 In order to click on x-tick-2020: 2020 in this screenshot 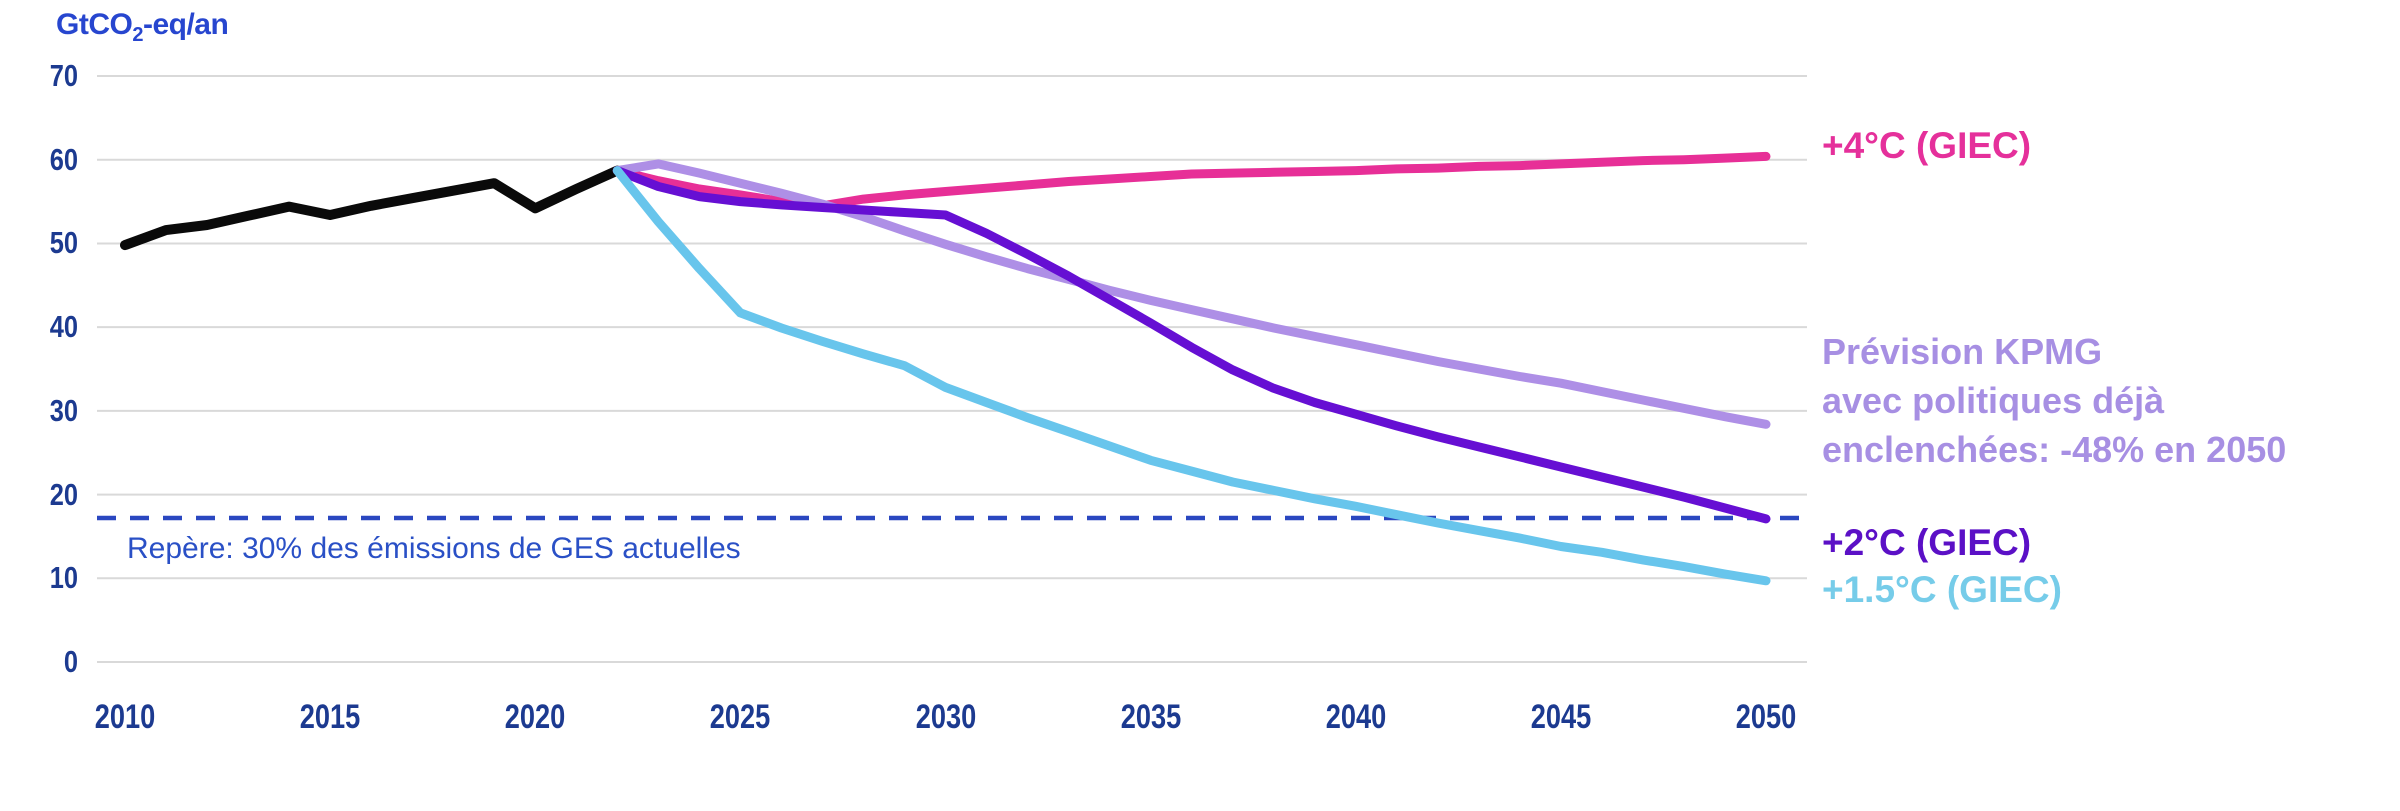, I will do `click(535, 717)`.